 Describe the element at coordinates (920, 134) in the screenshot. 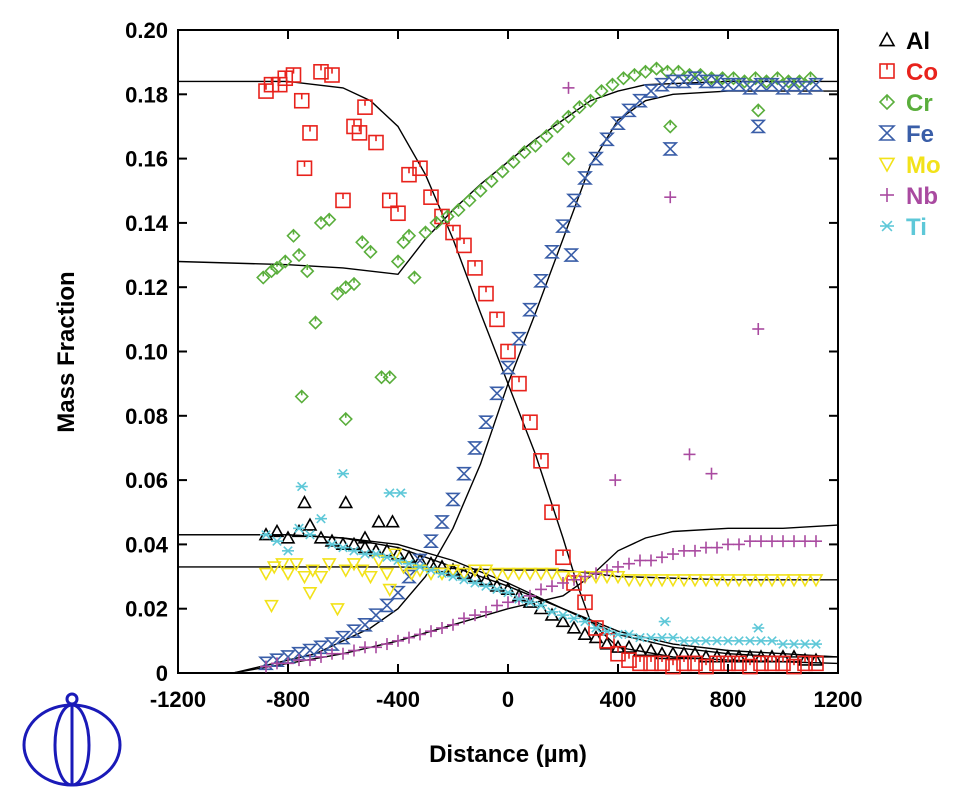

I see `legend-label-fe: Fe` at that location.